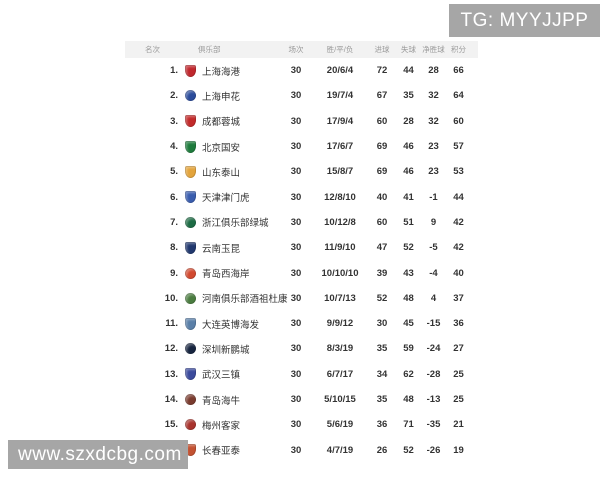  Describe the element at coordinates (221, 148) in the screenshot. I see `club-name: 北京国安` at that location.